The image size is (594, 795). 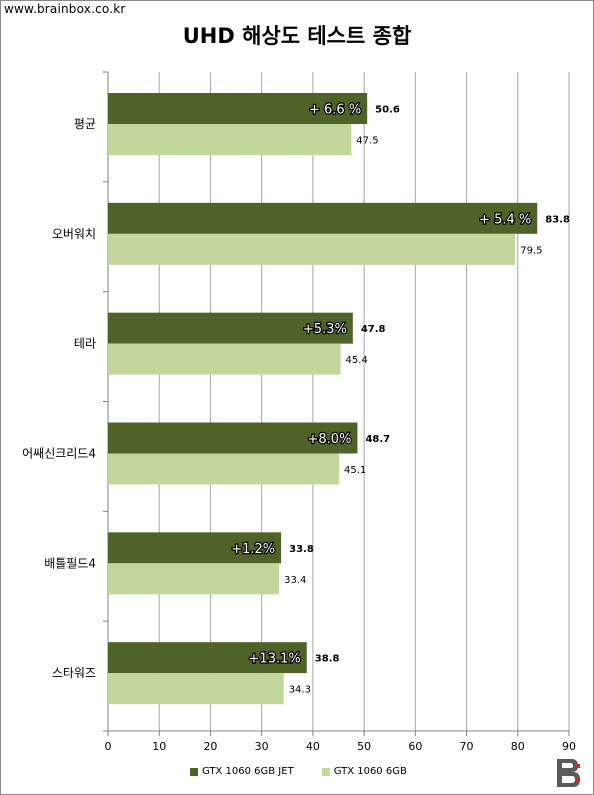 What do you see at coordinates (557, 219) in the screenshot?
I see `data-label-jet: 83.8` at bounding box center [557, 219].